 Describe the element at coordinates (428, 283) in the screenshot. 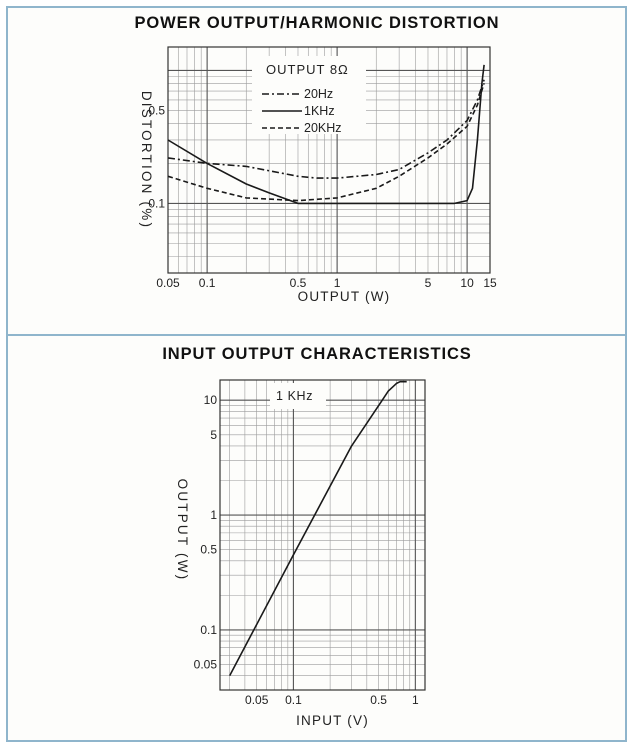

I see `distortion-x-tick-label: 5` at that location.